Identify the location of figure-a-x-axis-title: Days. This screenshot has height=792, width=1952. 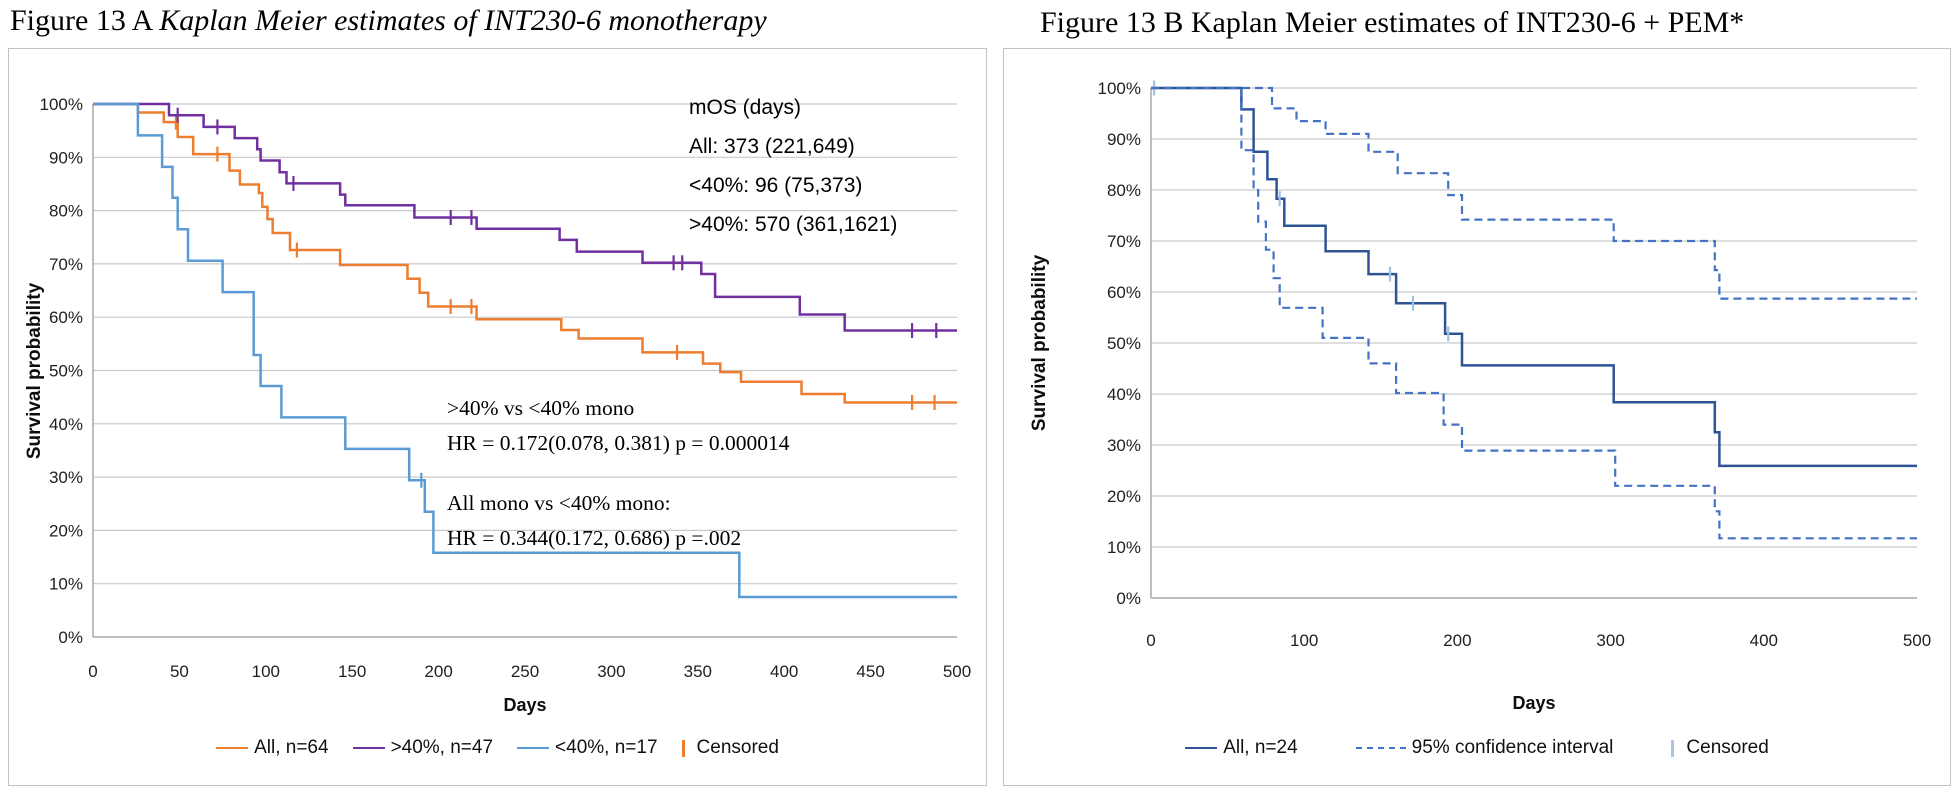
(525, 705).